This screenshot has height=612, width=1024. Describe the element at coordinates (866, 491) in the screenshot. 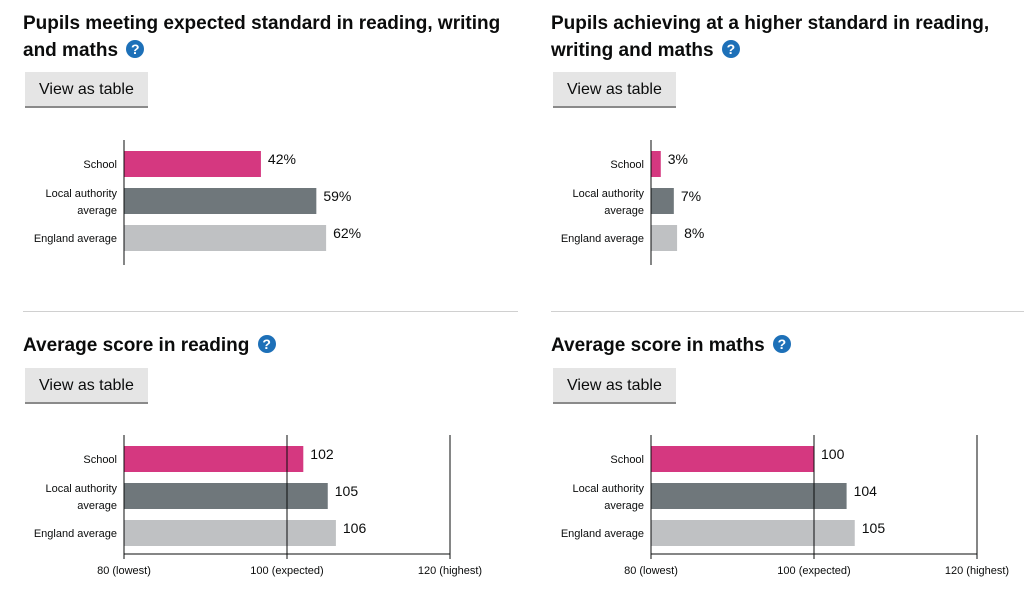

I see `data-label: 104` at that location.